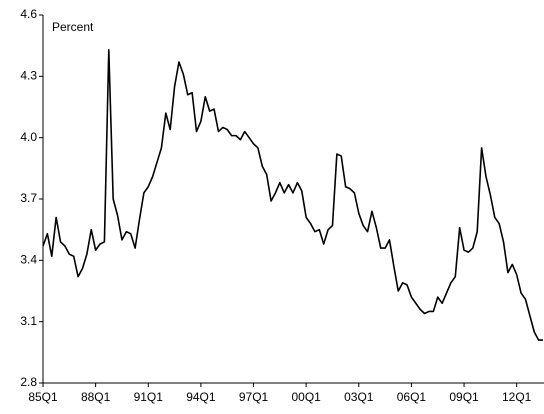 This screenshot has width=544, height=414. What do you see at coordinates (359, 397) in the screenshot?
I see `x-tick-label: 03Q1` at bounding box center [359, 397].